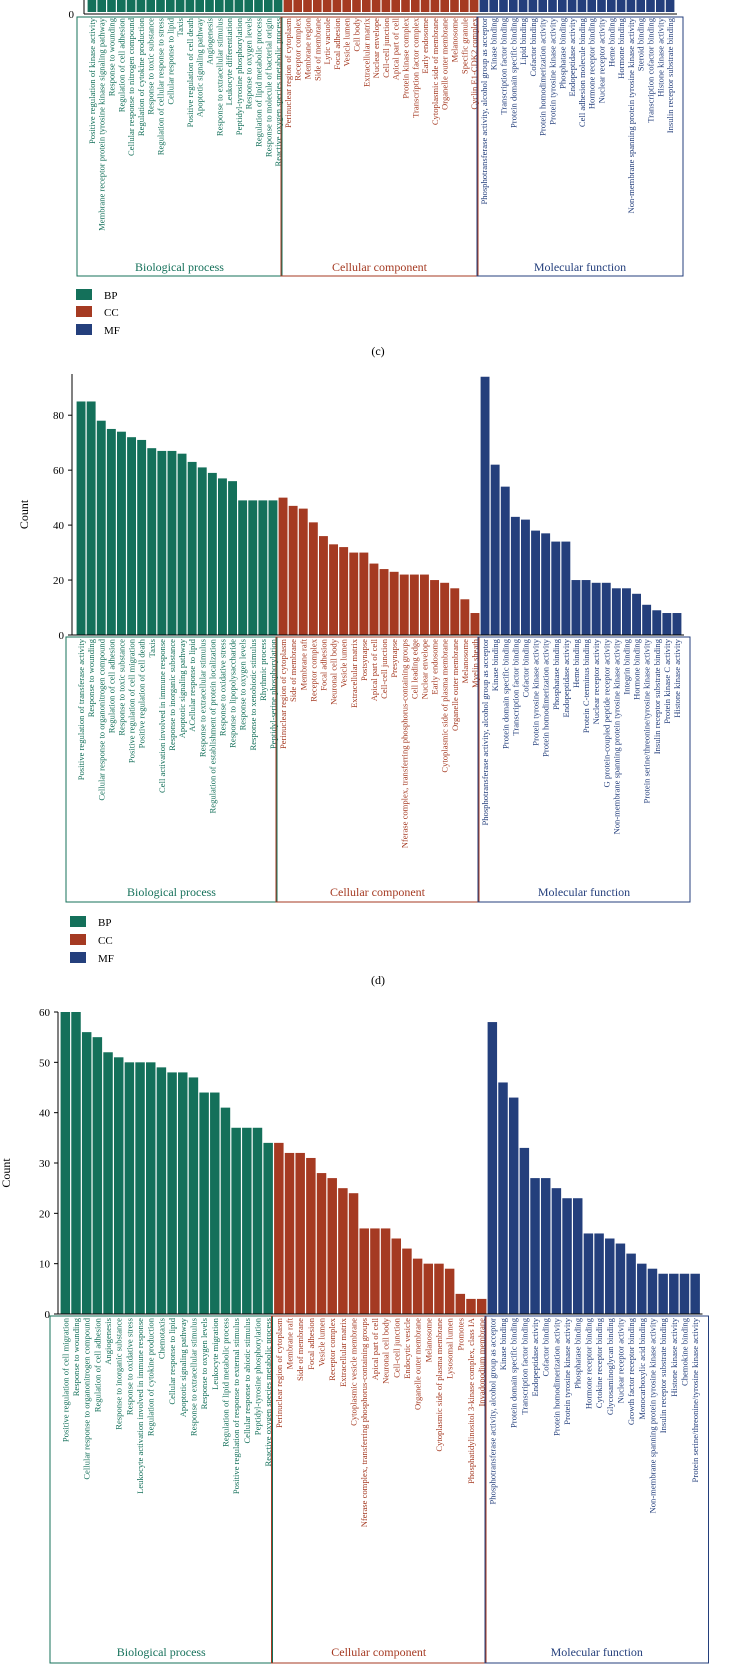  Describe the element at coordinates (415, 6) in the screenshot. I see `bar-cc-transcription-factor-complex` at that location.